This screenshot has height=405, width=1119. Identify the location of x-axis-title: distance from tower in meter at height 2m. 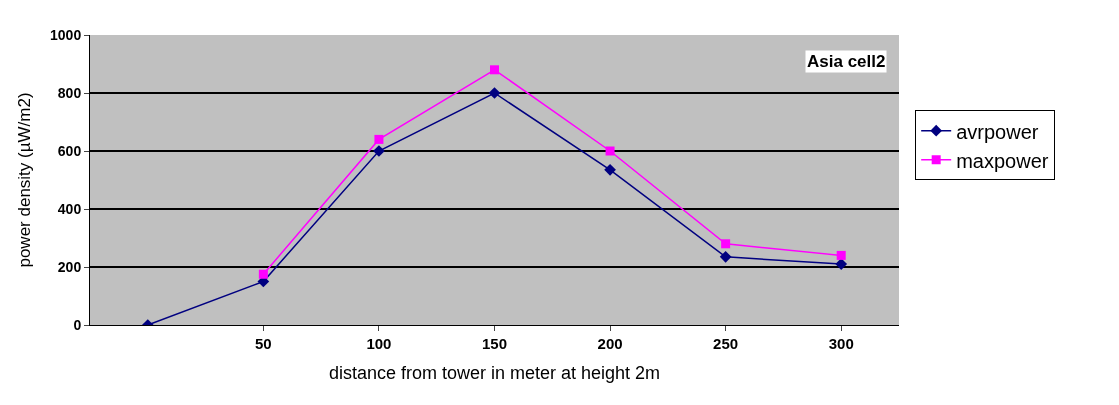
(494, 373).